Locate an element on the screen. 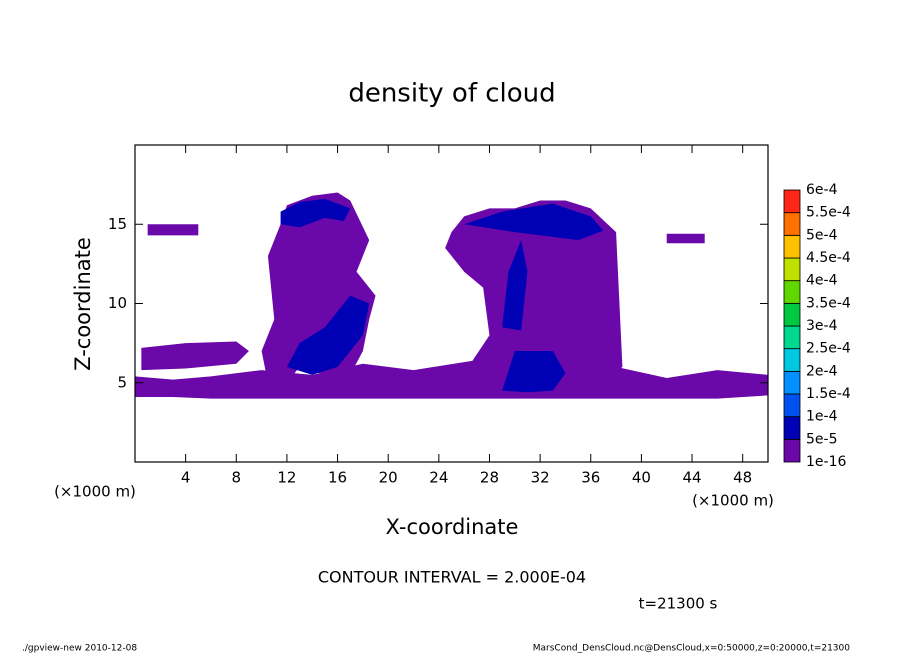  colorbar-label: 5.5e-4 is located at coordinates (828, 213).